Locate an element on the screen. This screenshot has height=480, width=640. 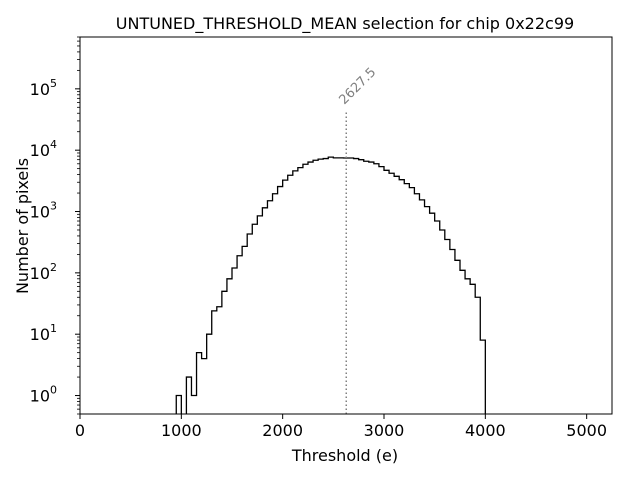
x-tick-label: 0 is located at coordinates (80, 430).